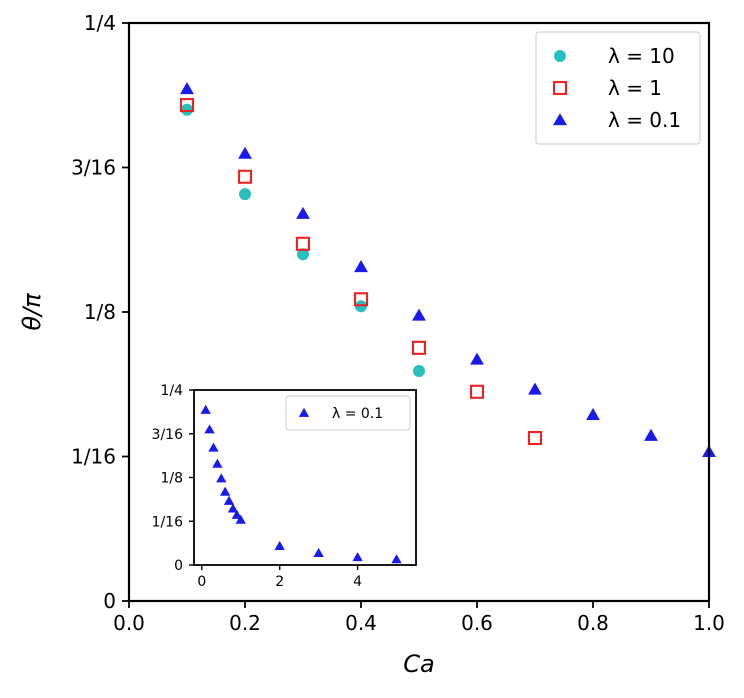 The height and width of the screenshot is (698, 744). I want to click on main-x-tick-label: 1.0, so click(709, 623).